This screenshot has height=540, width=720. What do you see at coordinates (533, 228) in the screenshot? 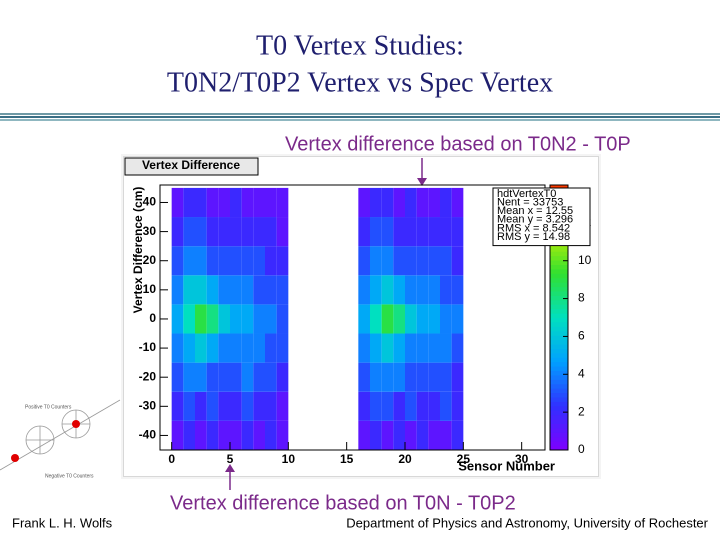
I see `stats-line: RMS x = 8.542` at bounding box center [533, 228].